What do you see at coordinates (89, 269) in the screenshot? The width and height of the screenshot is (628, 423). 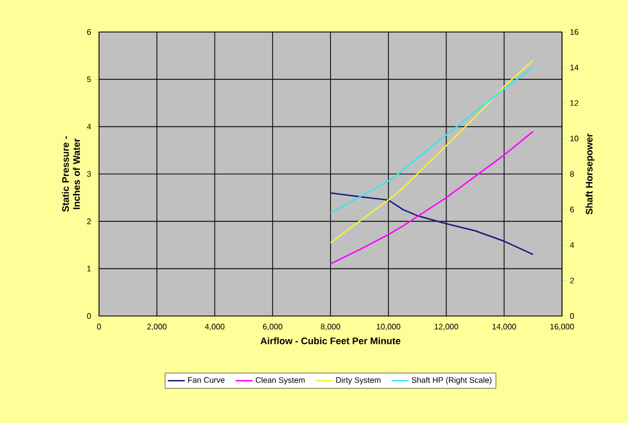 I see `y-tick-label: 1` at bounding box center [89, 269].